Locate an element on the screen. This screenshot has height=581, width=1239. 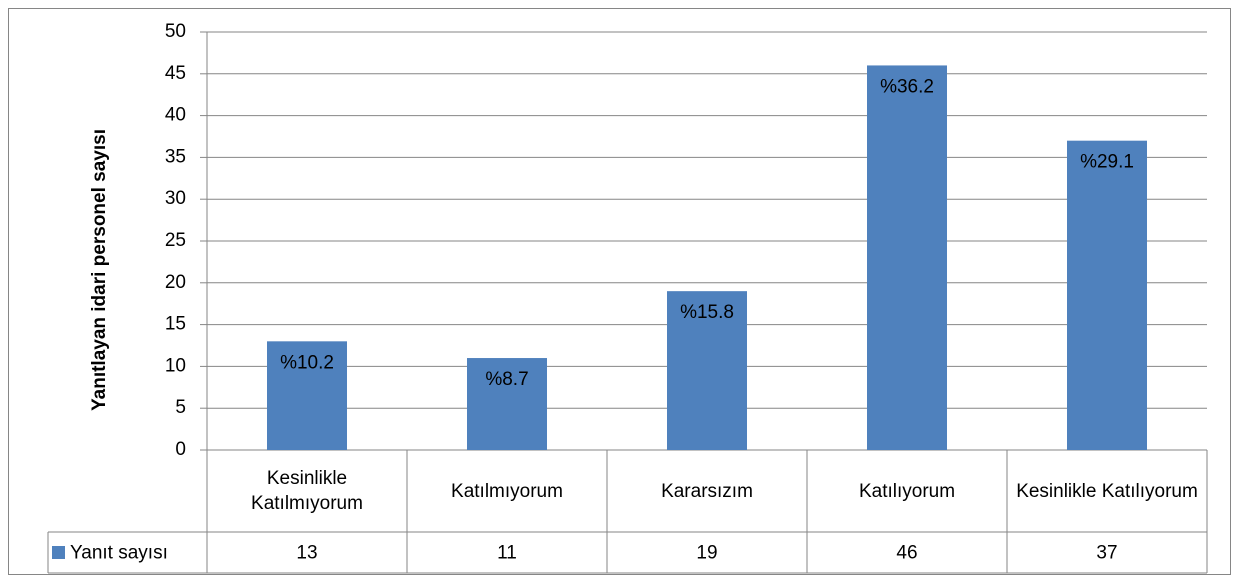
legend-swatch is located at coordinates (58, 552).